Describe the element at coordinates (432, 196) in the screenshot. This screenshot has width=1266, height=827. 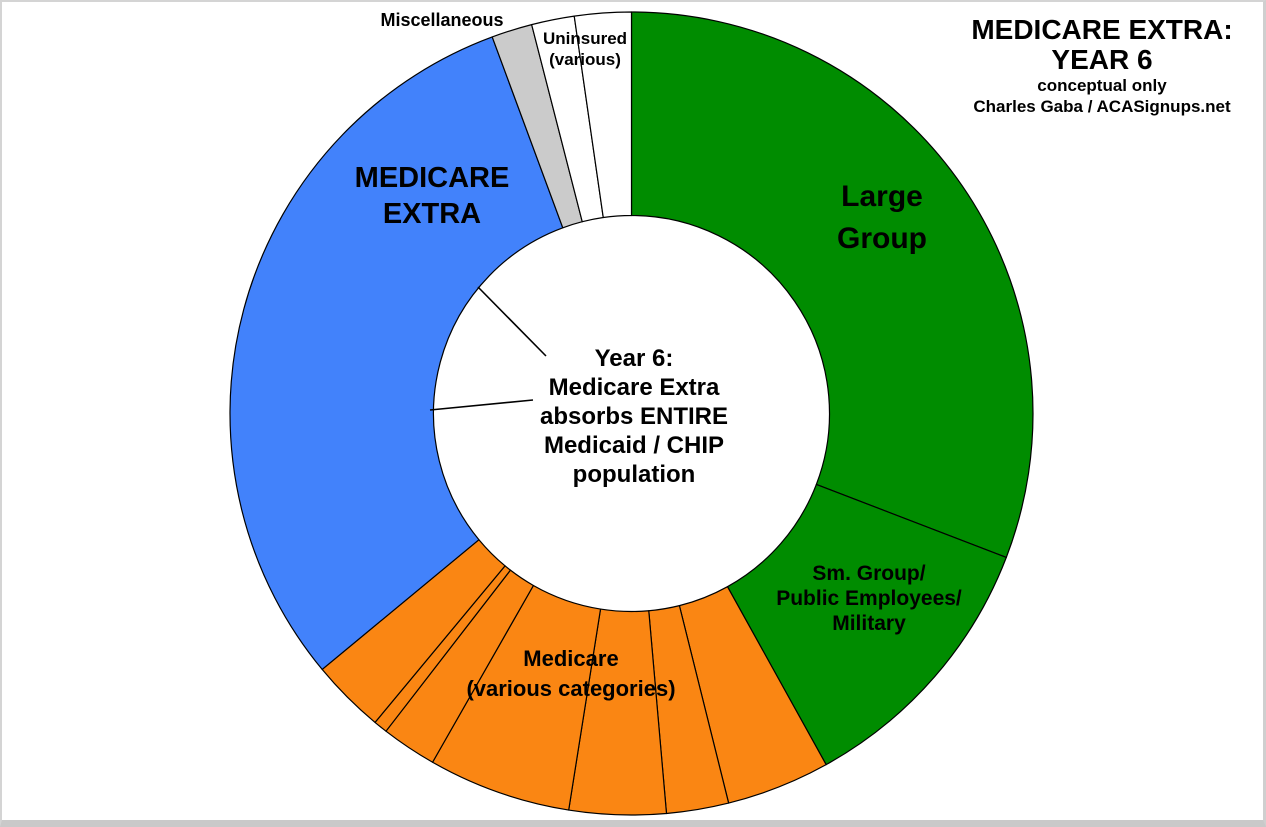
I see `medicare-extra-label: MEDICARE EXTRA` at that location.